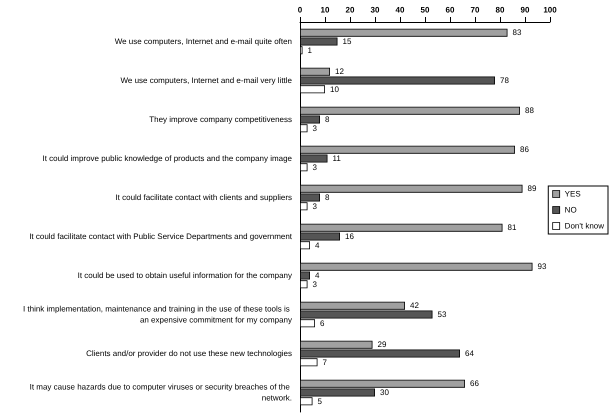 Image resolution: width=610 pixels, height=420 pixels. Describe the element at coordinates (161, 236) in the screenshot. I see `y-tick-label: It could facilitate contact with Public Service Departments and government` at that location.